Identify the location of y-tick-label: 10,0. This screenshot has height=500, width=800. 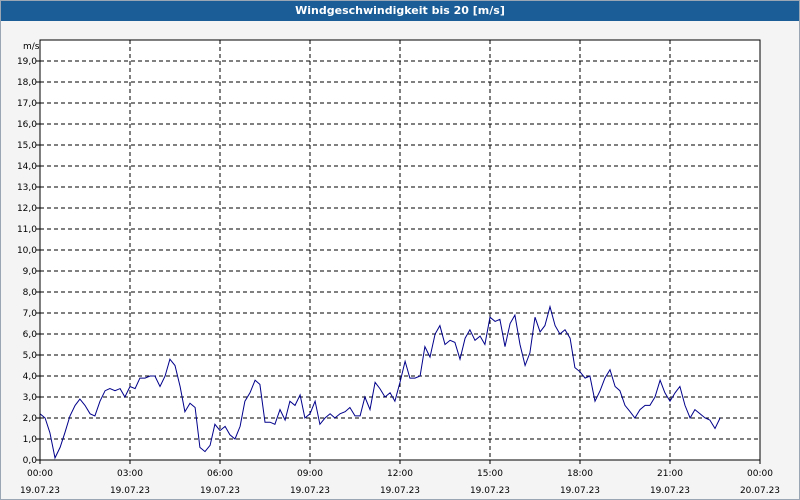
(27, 251).